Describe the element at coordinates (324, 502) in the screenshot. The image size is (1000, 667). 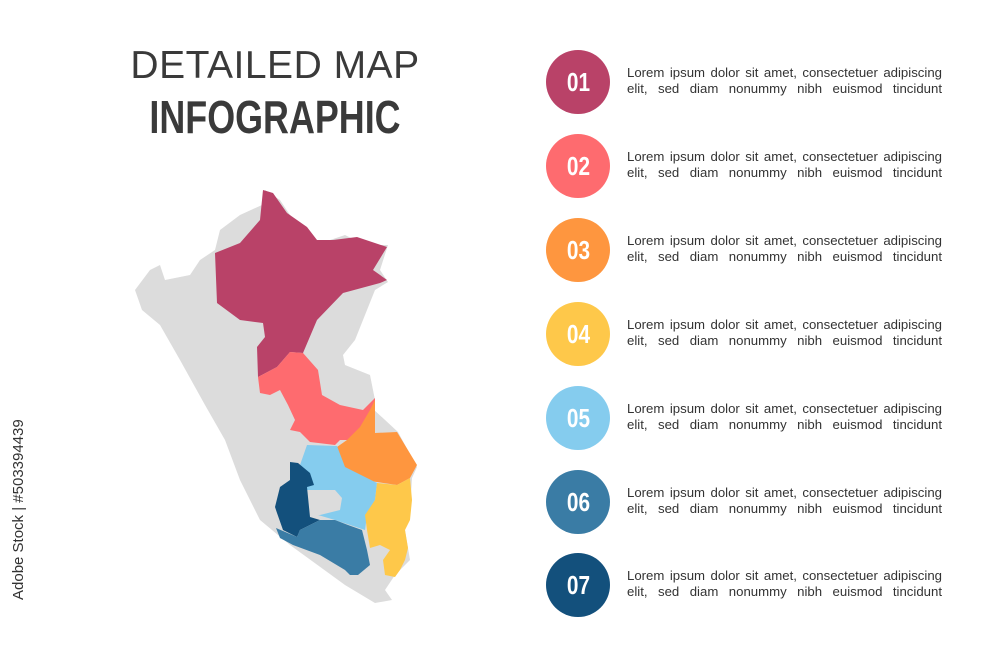
I see `map-region-lake` at that location.